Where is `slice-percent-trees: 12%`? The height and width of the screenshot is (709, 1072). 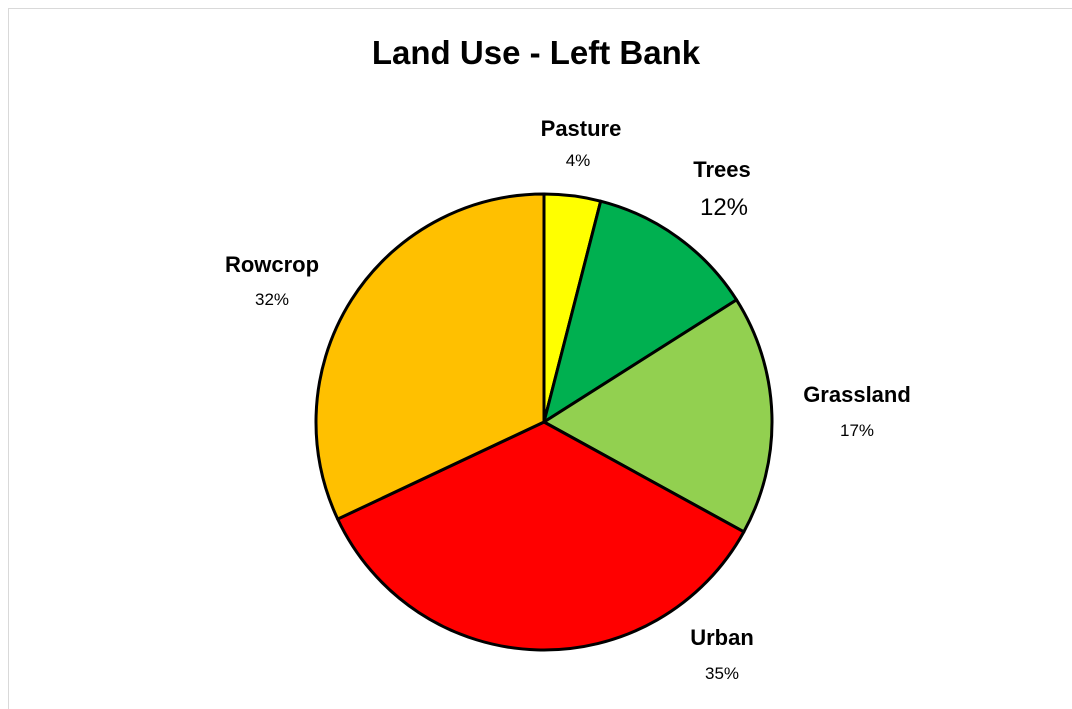
slice-percent-trees: 12% is located at coordinates (724, 207).